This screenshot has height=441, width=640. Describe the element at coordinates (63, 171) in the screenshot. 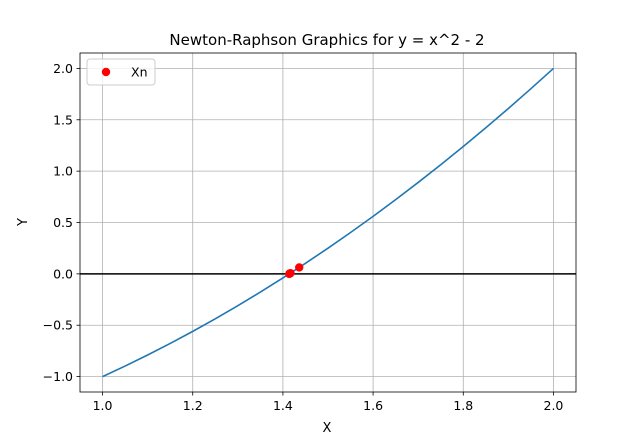

I see `y-tick-label: 1.0` at that location.